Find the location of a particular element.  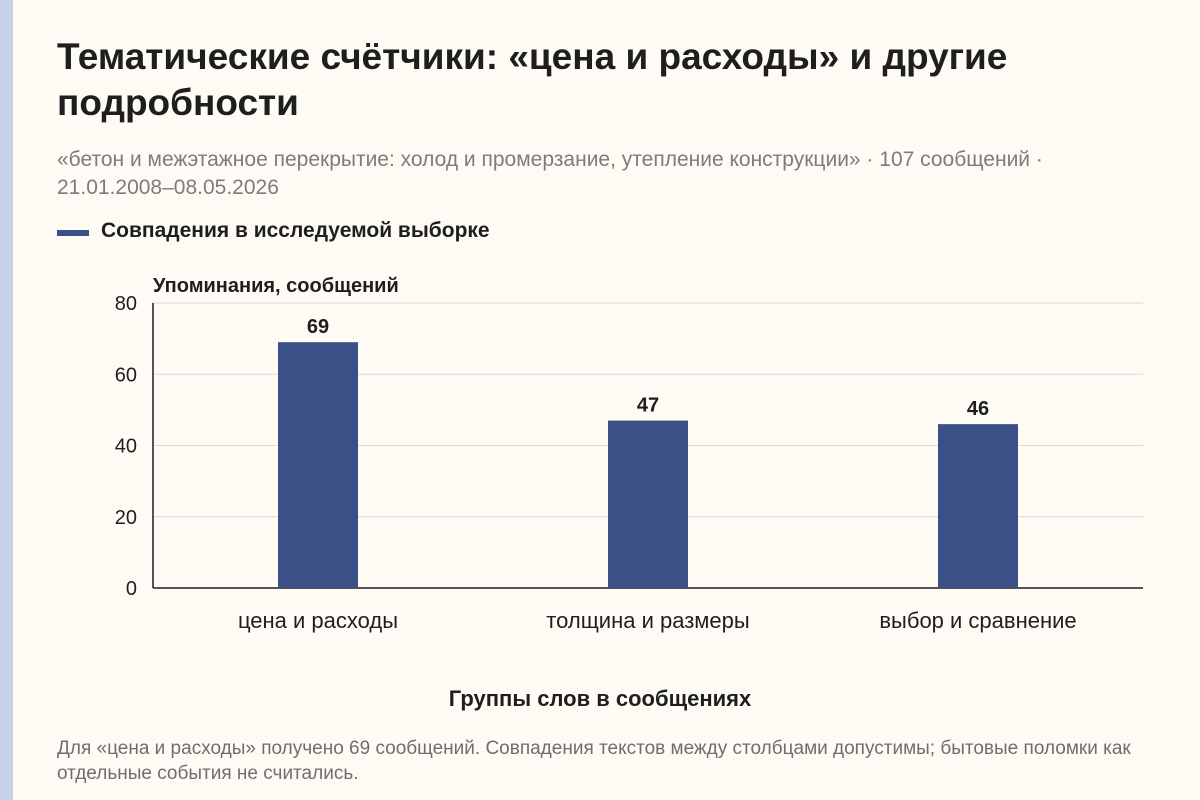

x-tick-label: выбор и сравнение is located at coordinates (977, 620).